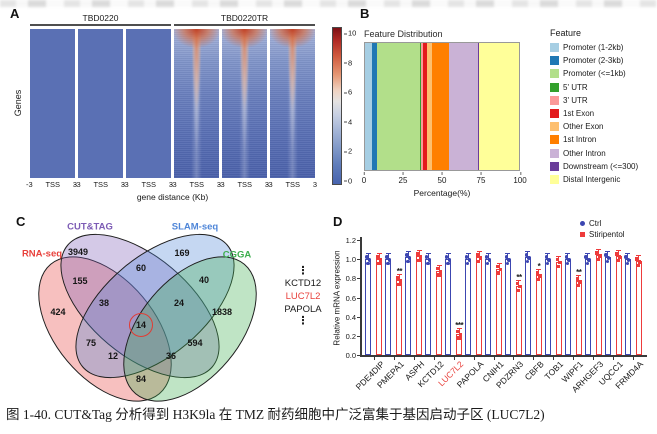  I want to click on bar-stiripentol-cbfb, so click(538, 315).